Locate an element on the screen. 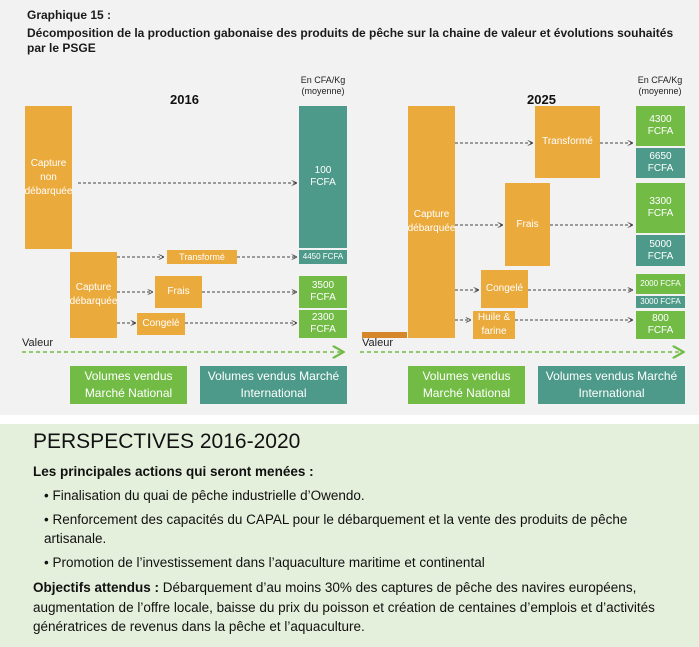 This screenshot has height=647, width=699. frais-2016: Frais is located at coordinates (178, 292).